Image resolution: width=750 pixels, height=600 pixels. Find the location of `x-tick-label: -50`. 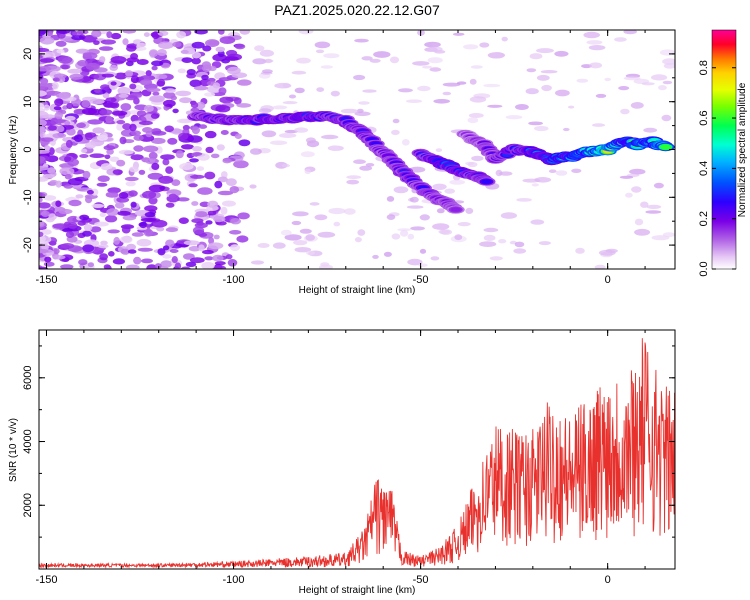

x-tick-label: -50 is located at coordinates (421, 280).